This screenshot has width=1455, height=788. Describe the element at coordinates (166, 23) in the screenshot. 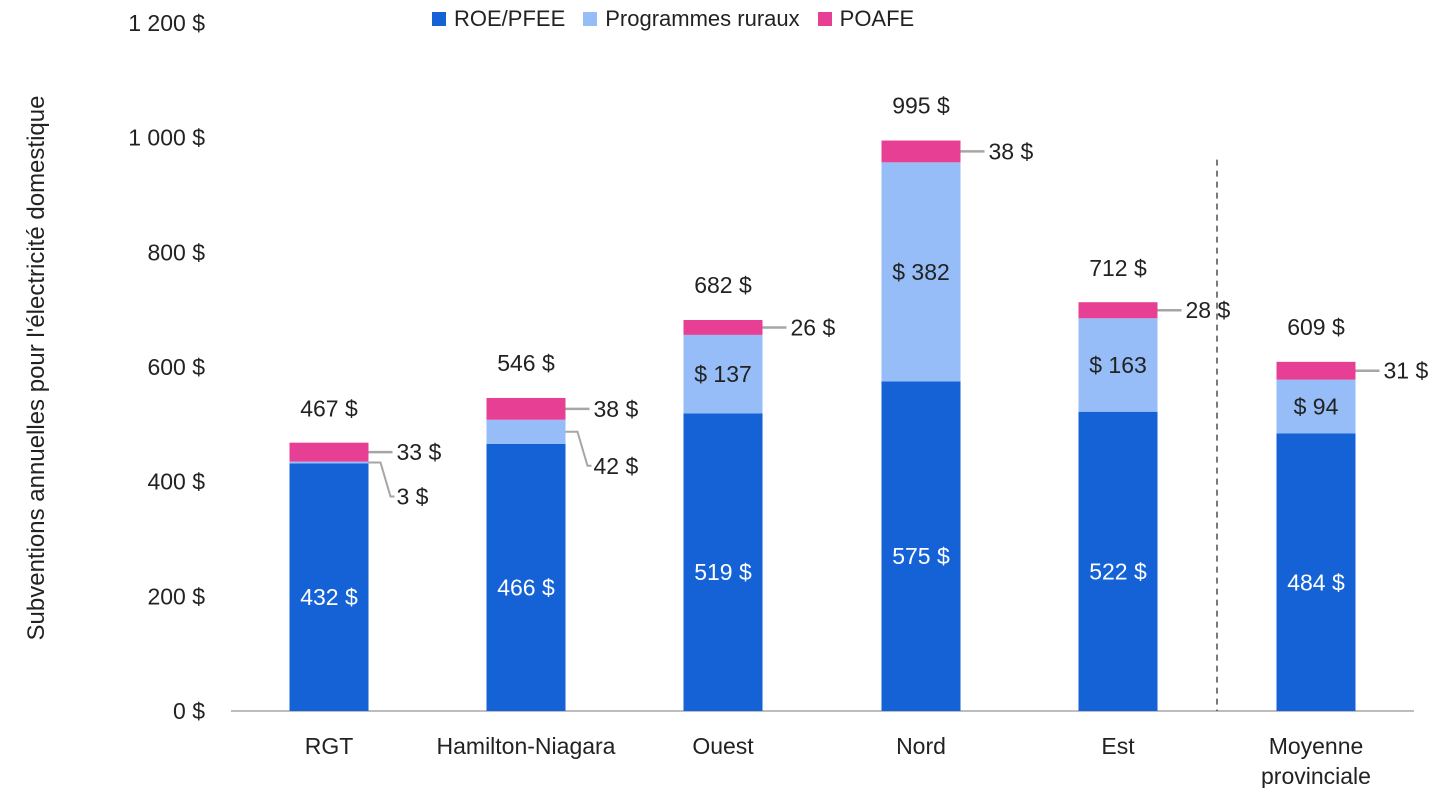

I see `y-tick-label: 1 200 $` at that location.